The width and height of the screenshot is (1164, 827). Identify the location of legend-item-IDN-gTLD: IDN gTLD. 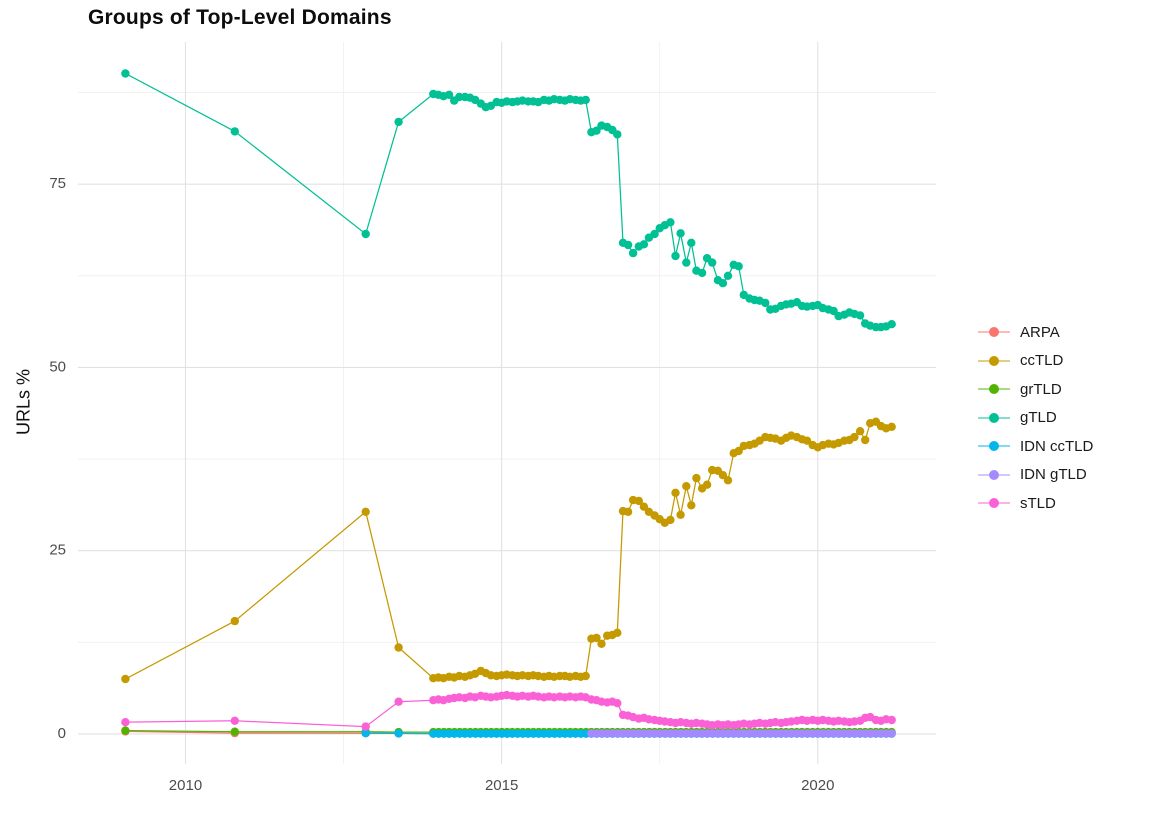
(1034, 474).